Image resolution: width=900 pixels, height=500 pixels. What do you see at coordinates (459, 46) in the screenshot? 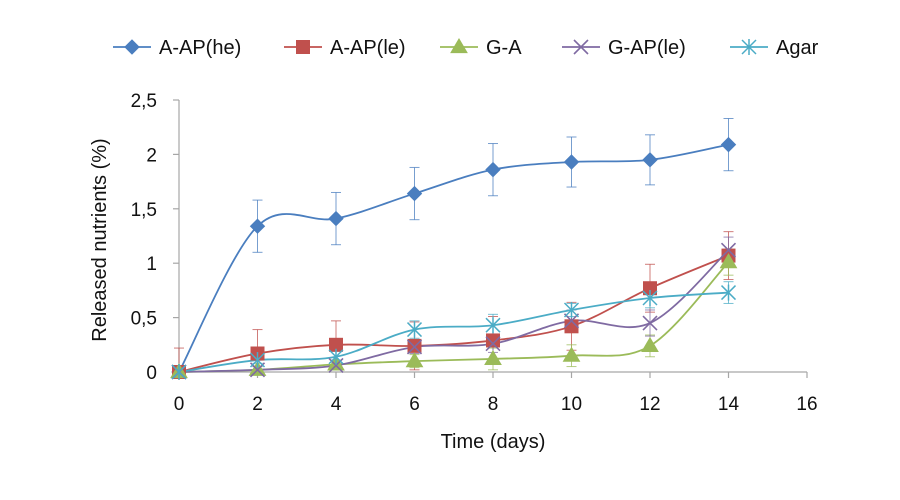
I see `legend-marker-g-a` at bounding box center [459, 46].